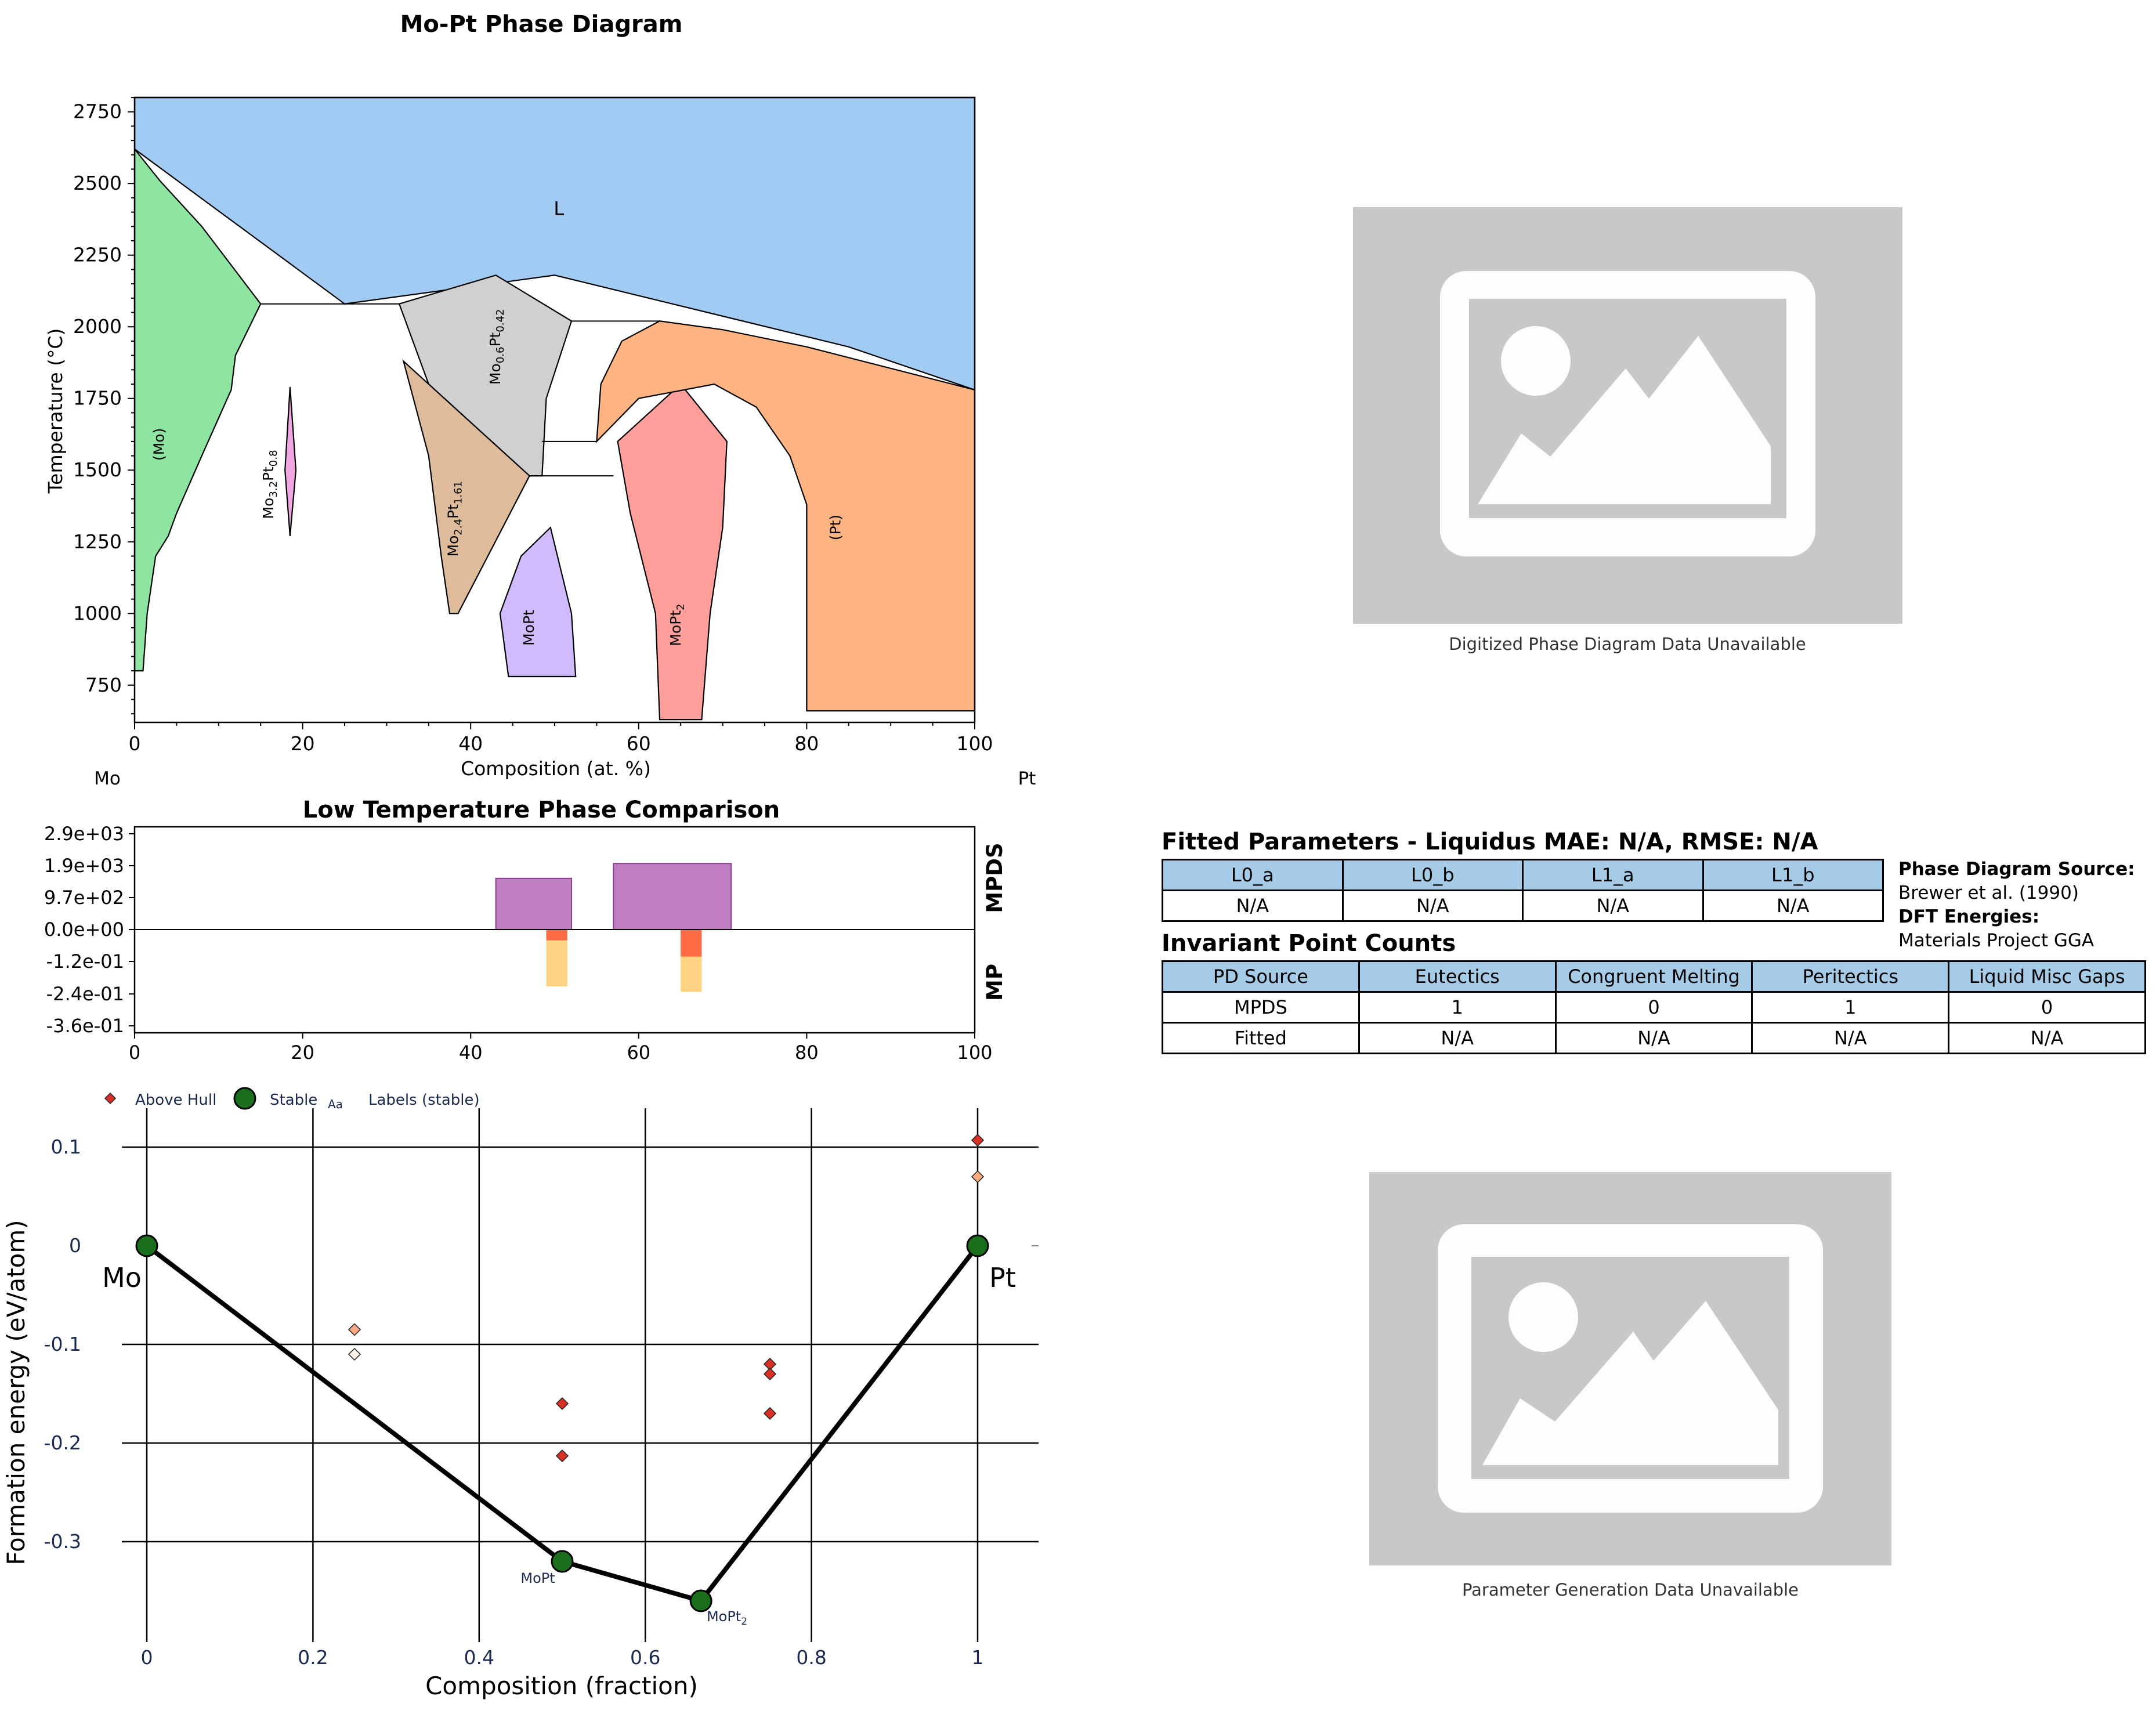  What do you see at coordinates (85, 1026) in the screenshot?
I see `y-tick-label: -3.6e-01` at bounding box center [85, 1026].